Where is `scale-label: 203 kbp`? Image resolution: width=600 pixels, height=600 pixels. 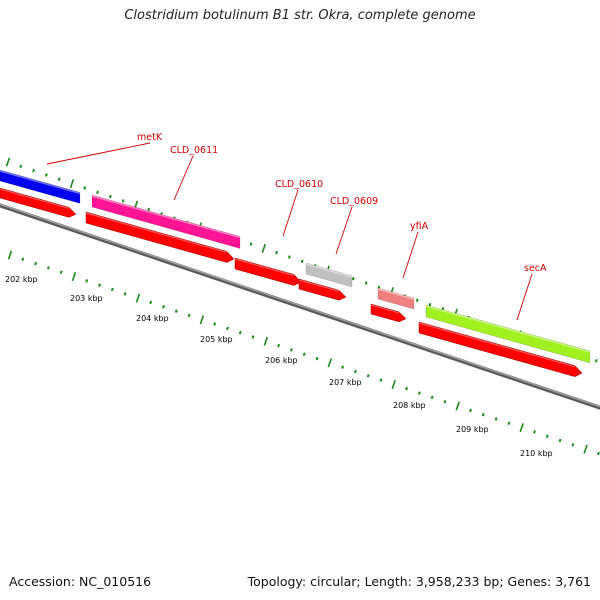 scale-label: 203 kbp is located at coordinates (86, 298).